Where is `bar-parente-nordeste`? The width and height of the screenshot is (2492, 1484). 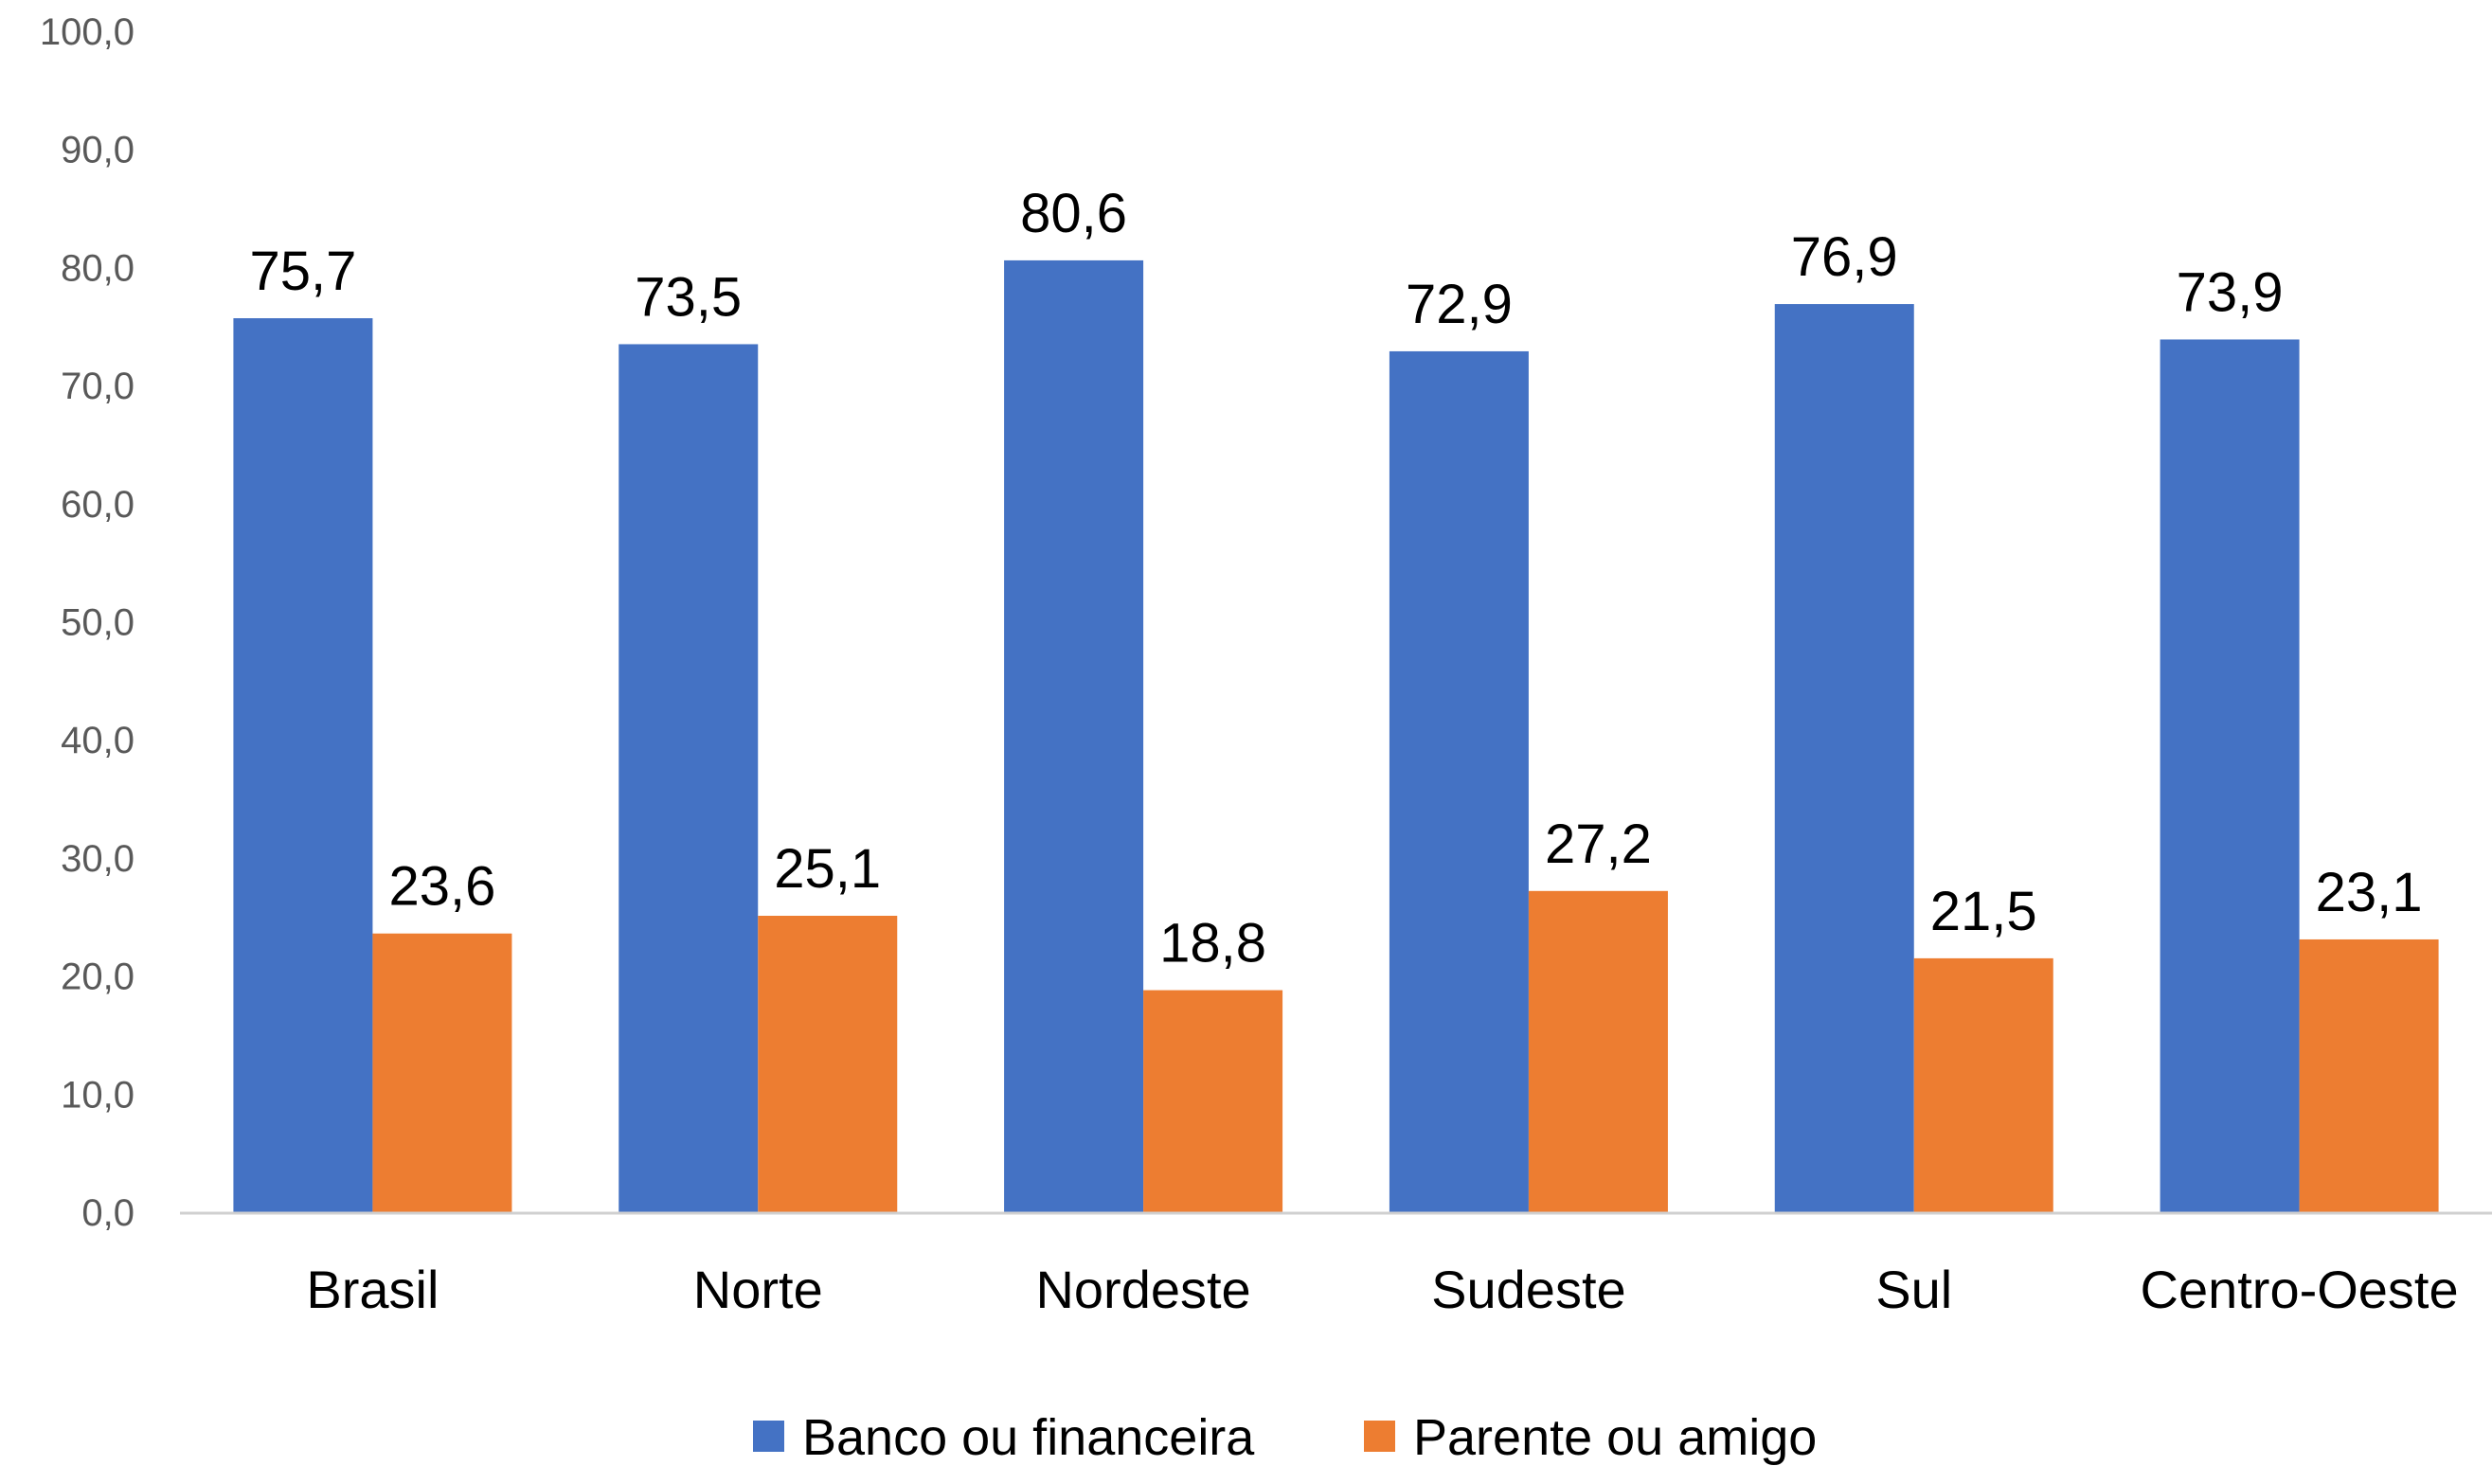 bar-parente-nordeste is located at coordinates (1213, 1101).